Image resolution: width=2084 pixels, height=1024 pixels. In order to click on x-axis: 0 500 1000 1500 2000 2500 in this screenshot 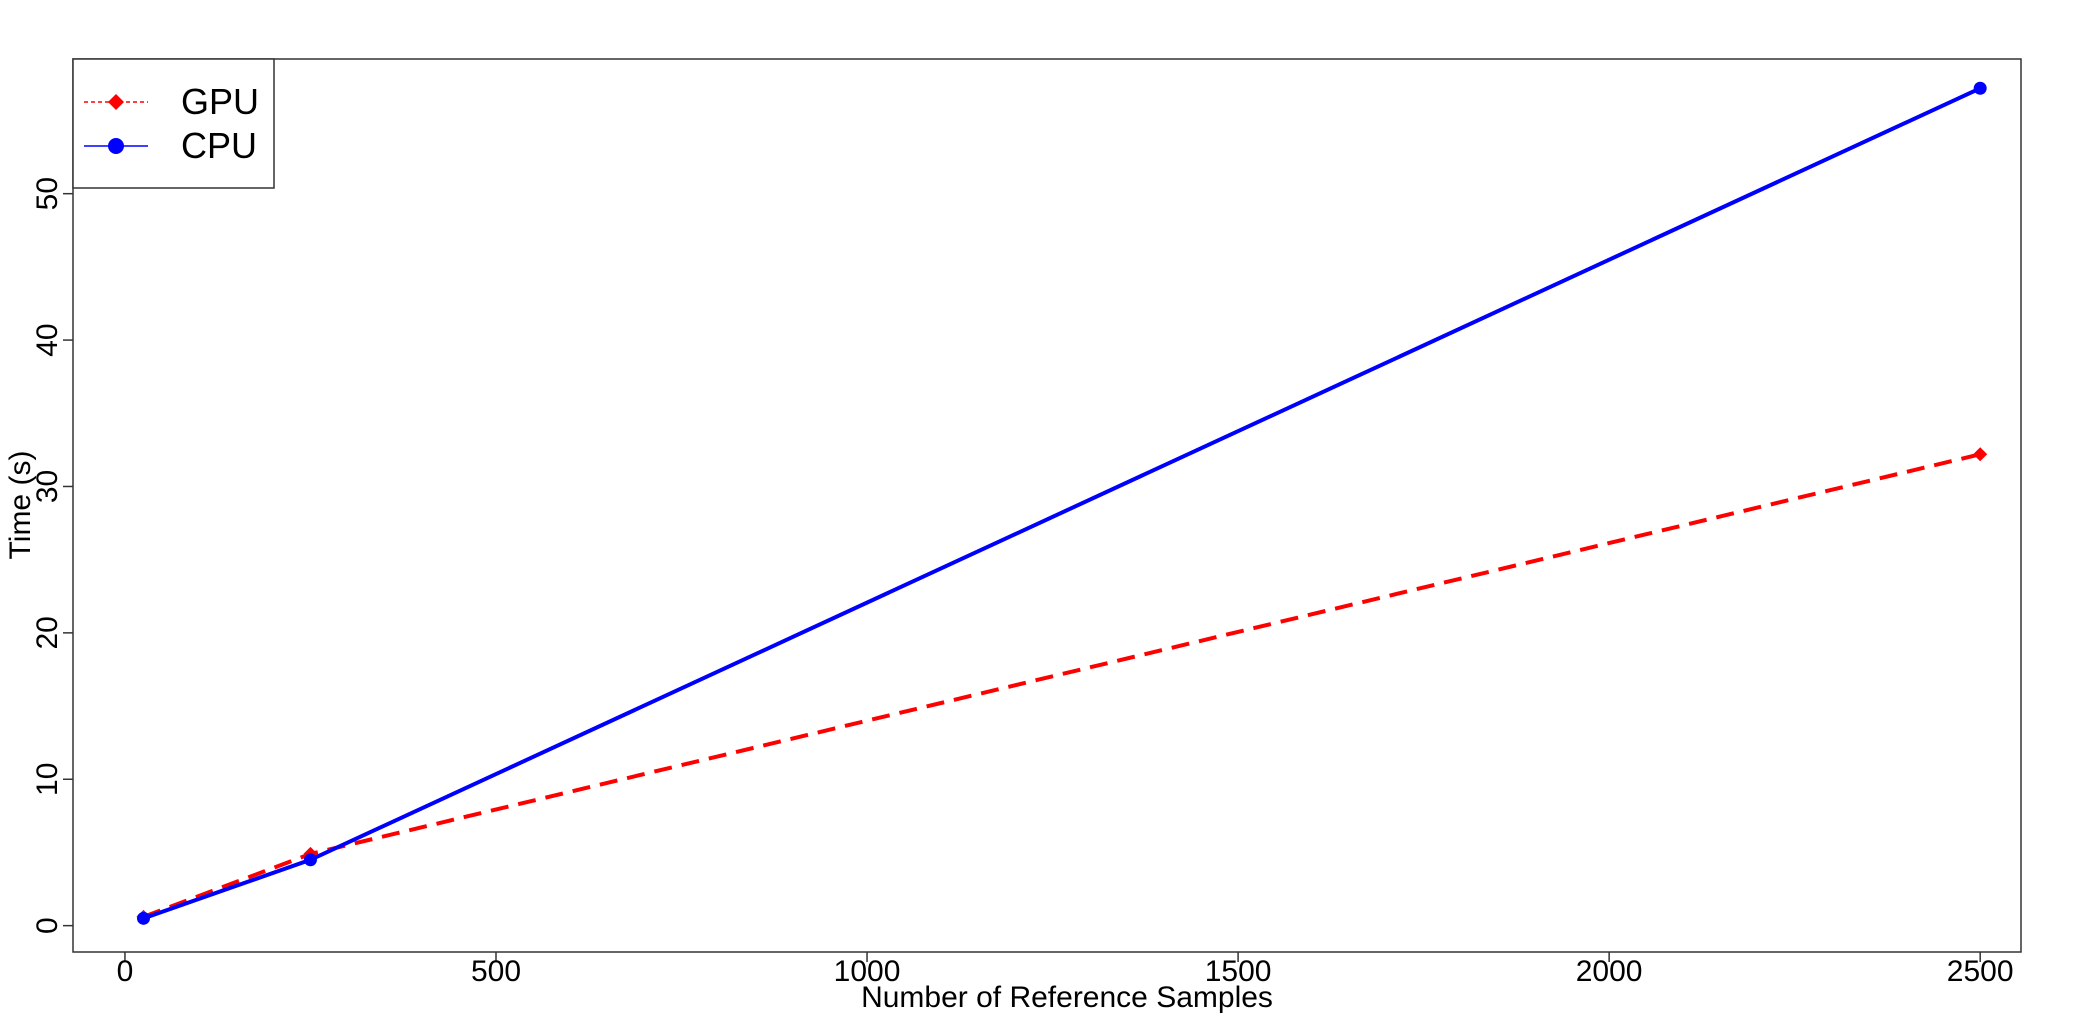, I will do `click(1065, 970)`.